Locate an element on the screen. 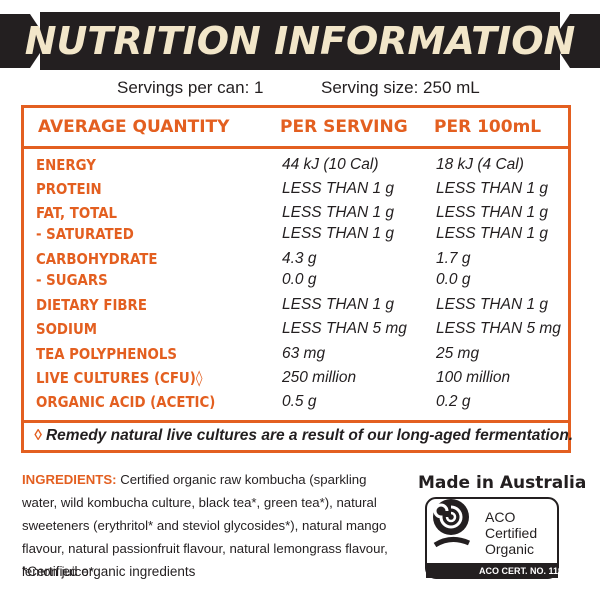 This screenshot has width=600, height=600. header-divider is located at coordinates (296, 147).